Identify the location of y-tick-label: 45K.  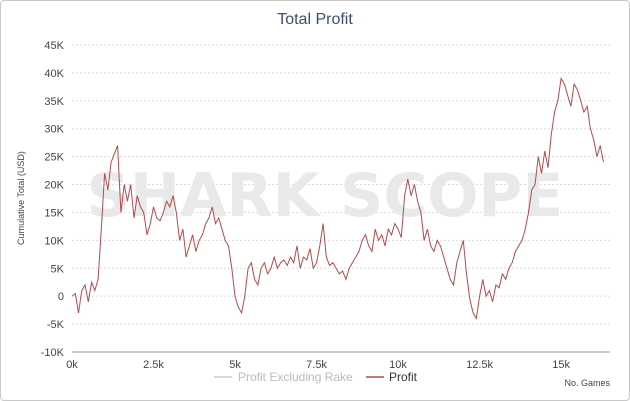
(54, 46).